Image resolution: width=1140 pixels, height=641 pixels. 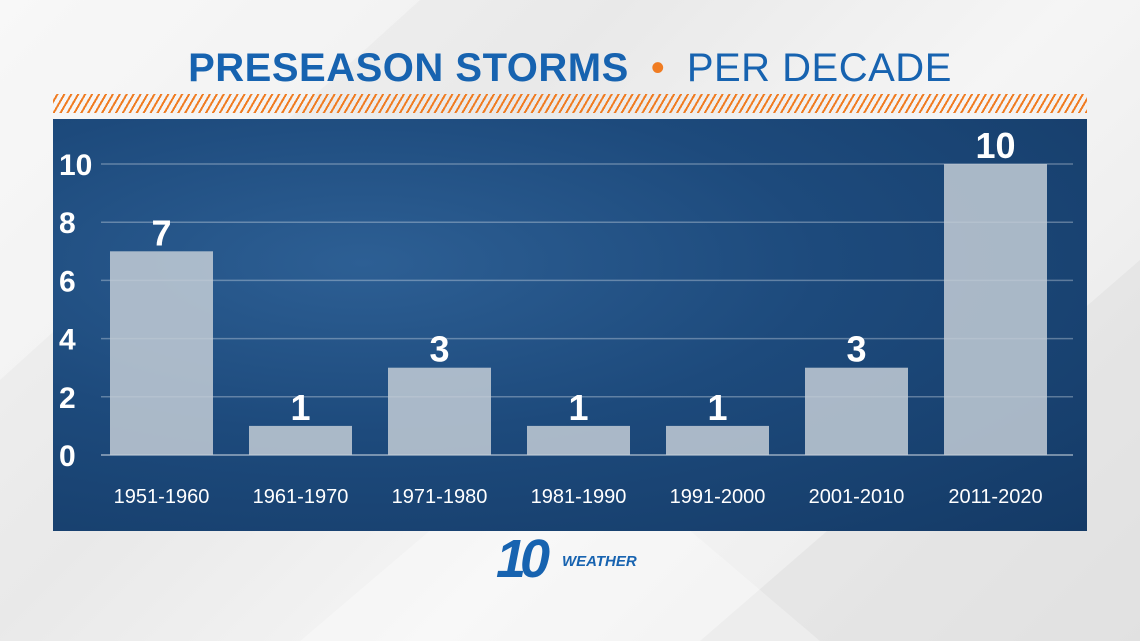 What do you see at coordinates (718, 497) in the screenshot?
I see `x-tick-label: 1991-2000` at bounding box center [718, 497].